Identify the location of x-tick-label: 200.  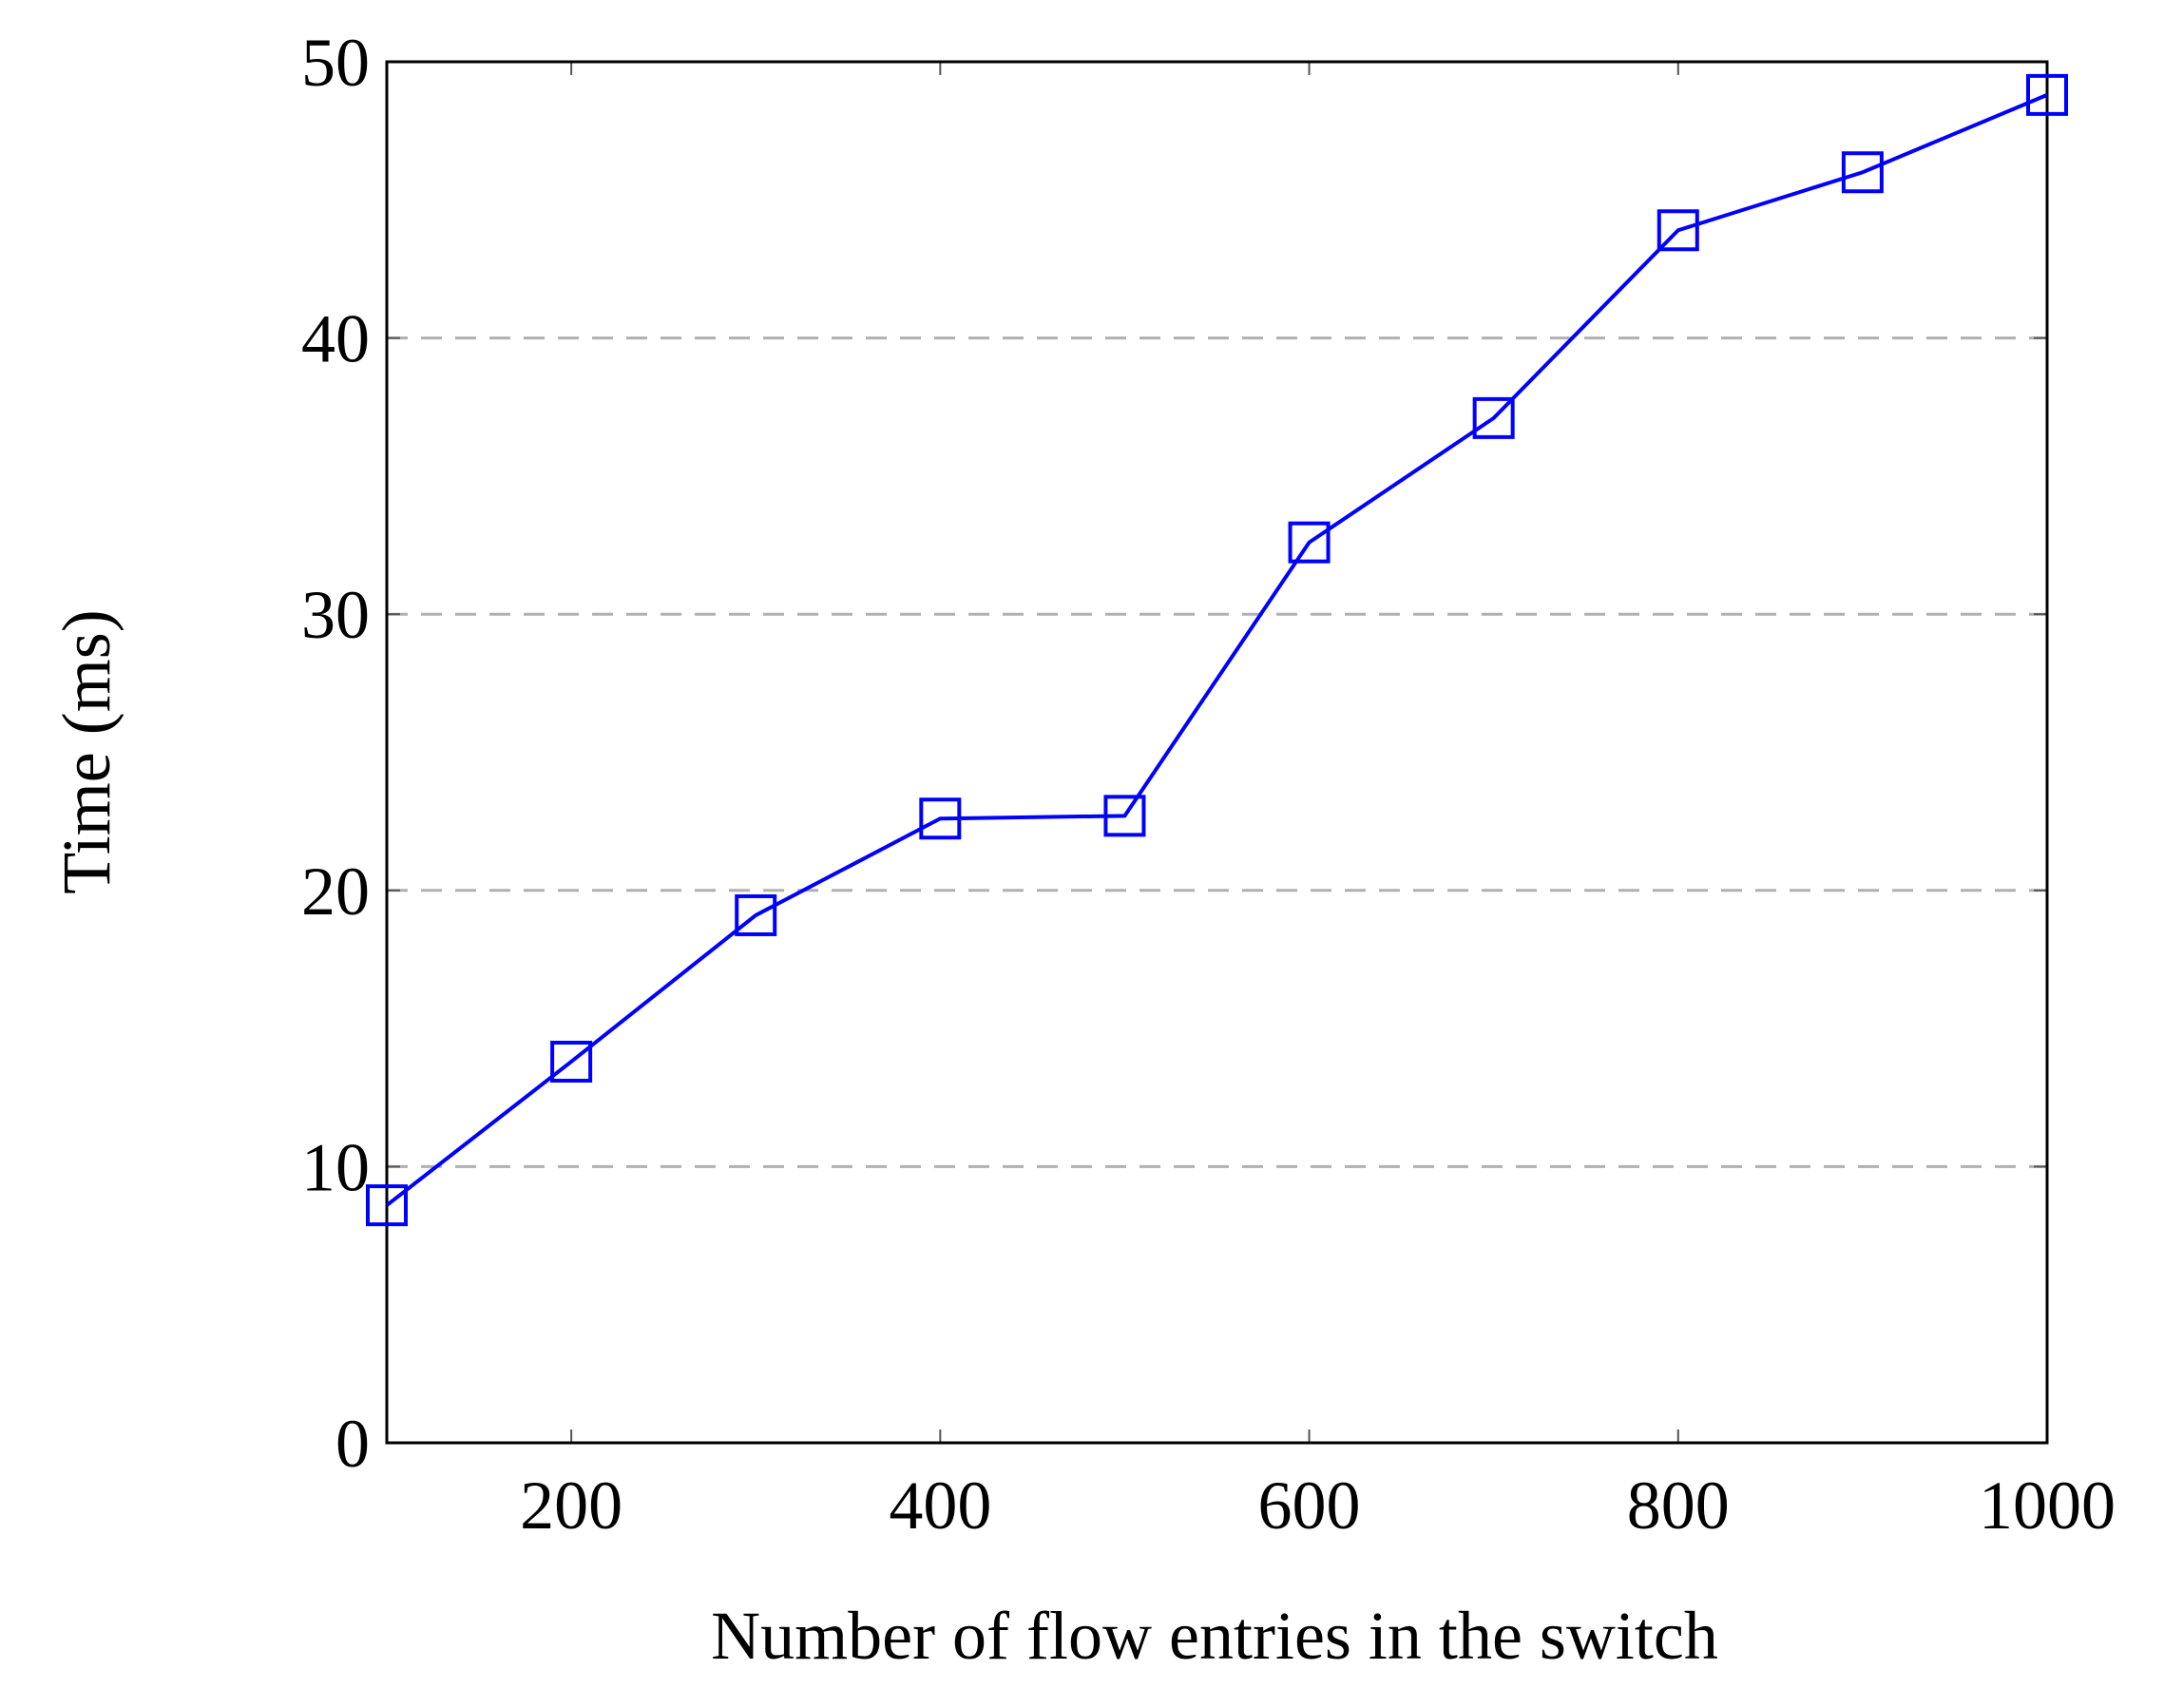
(571, 1506).